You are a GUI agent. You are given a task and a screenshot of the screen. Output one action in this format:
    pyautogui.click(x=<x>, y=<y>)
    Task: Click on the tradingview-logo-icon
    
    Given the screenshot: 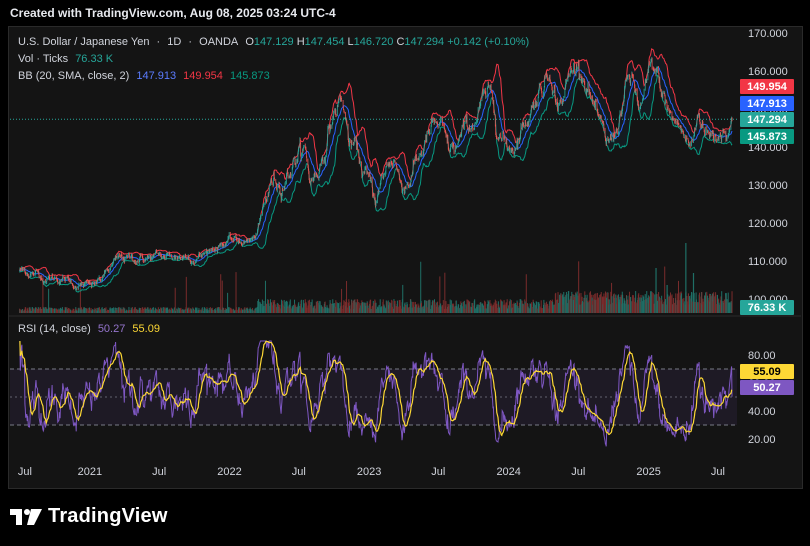 What is the action you would take?
    pyautogui.click(x=26, y=516)
    